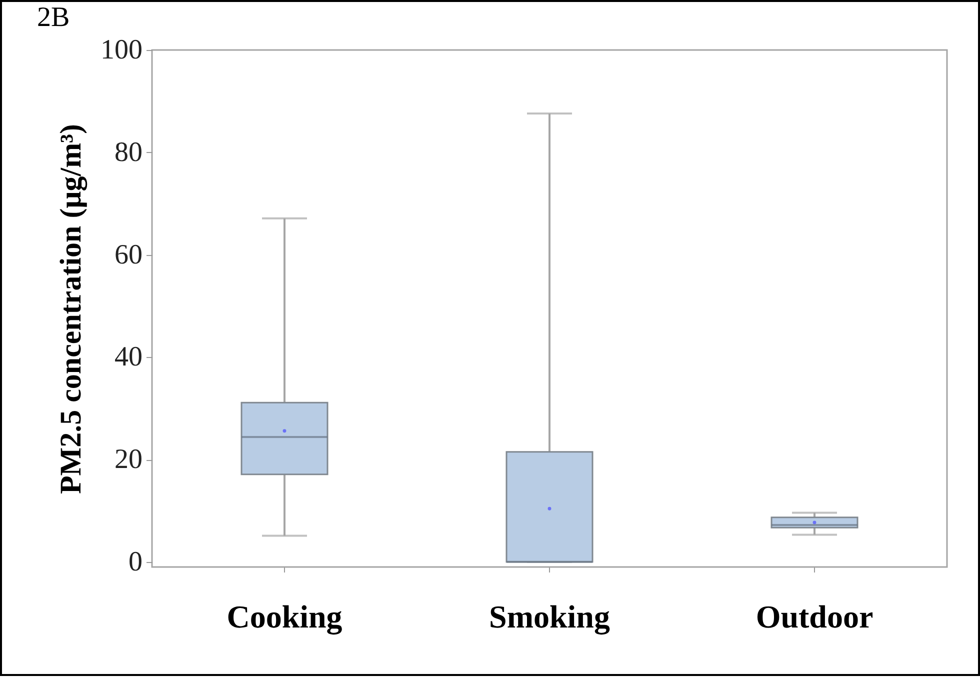 The image size is (980, 678). What do you see at coordinates (121, 50) in the screenshot?
I see `y-tick-label: 100` at bounding box center [121, 50].